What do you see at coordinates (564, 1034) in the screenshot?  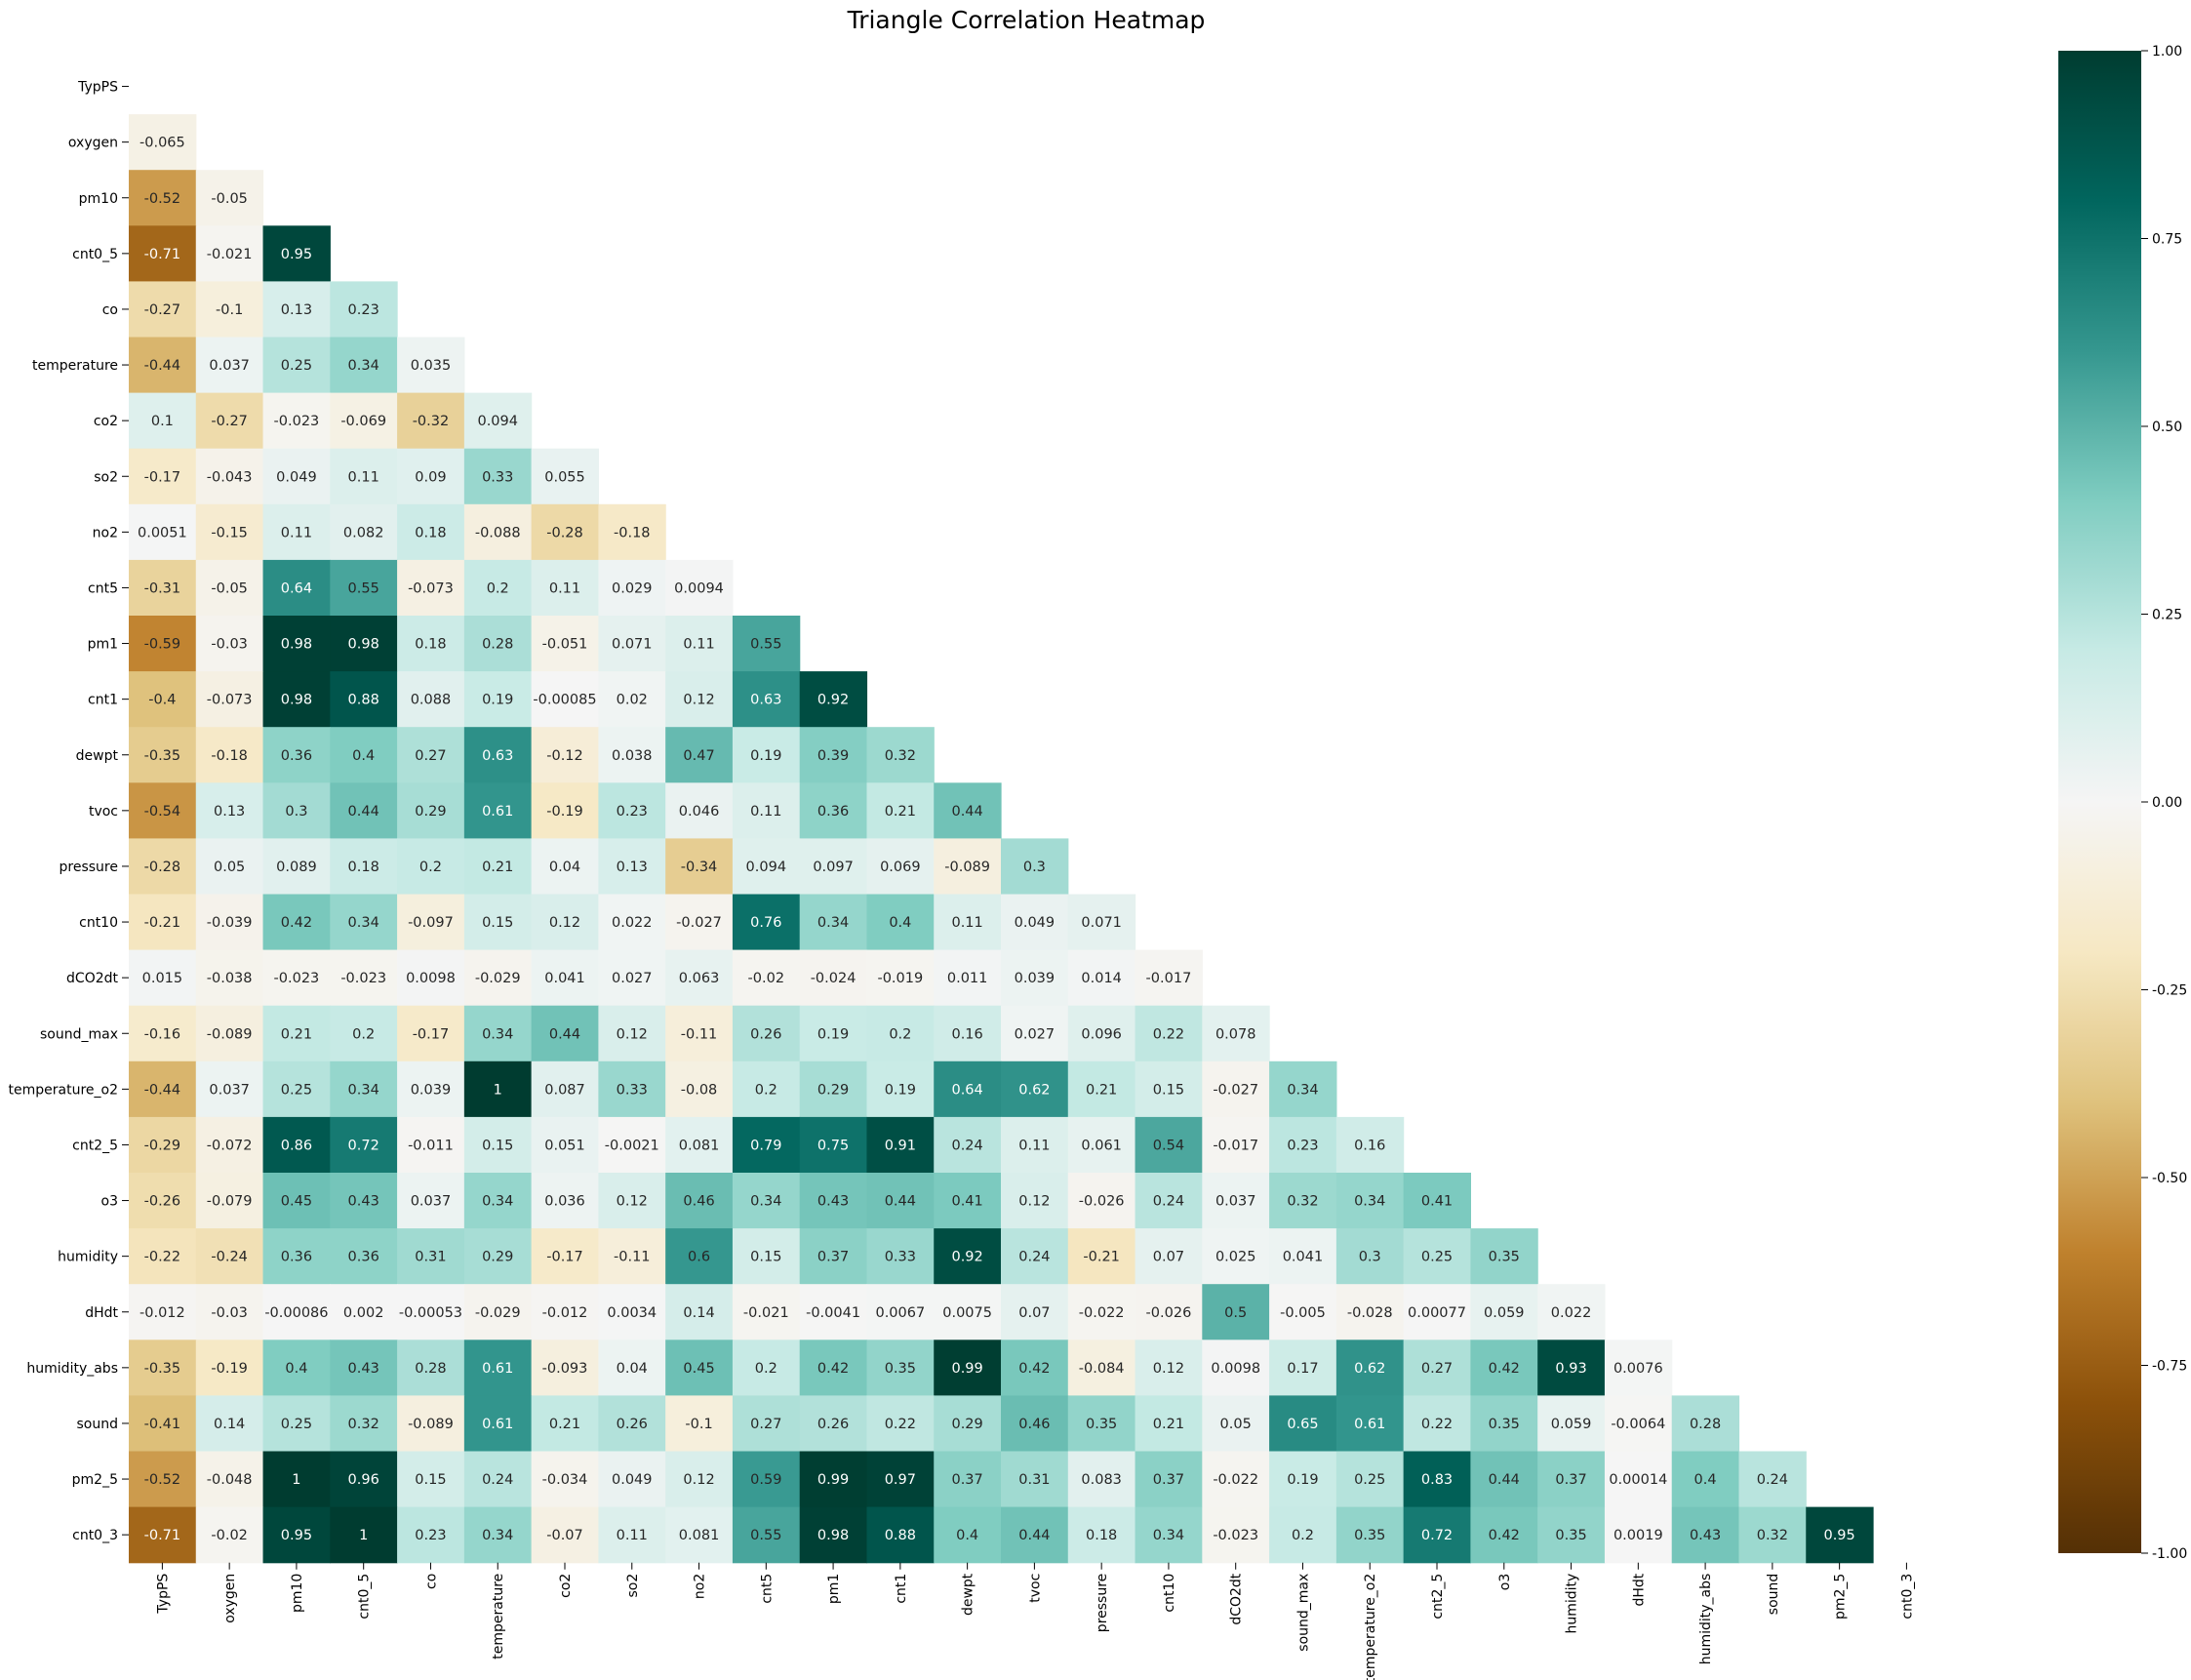 I see `cell-value-label: 0.44` at bounding box center [564, 1034].